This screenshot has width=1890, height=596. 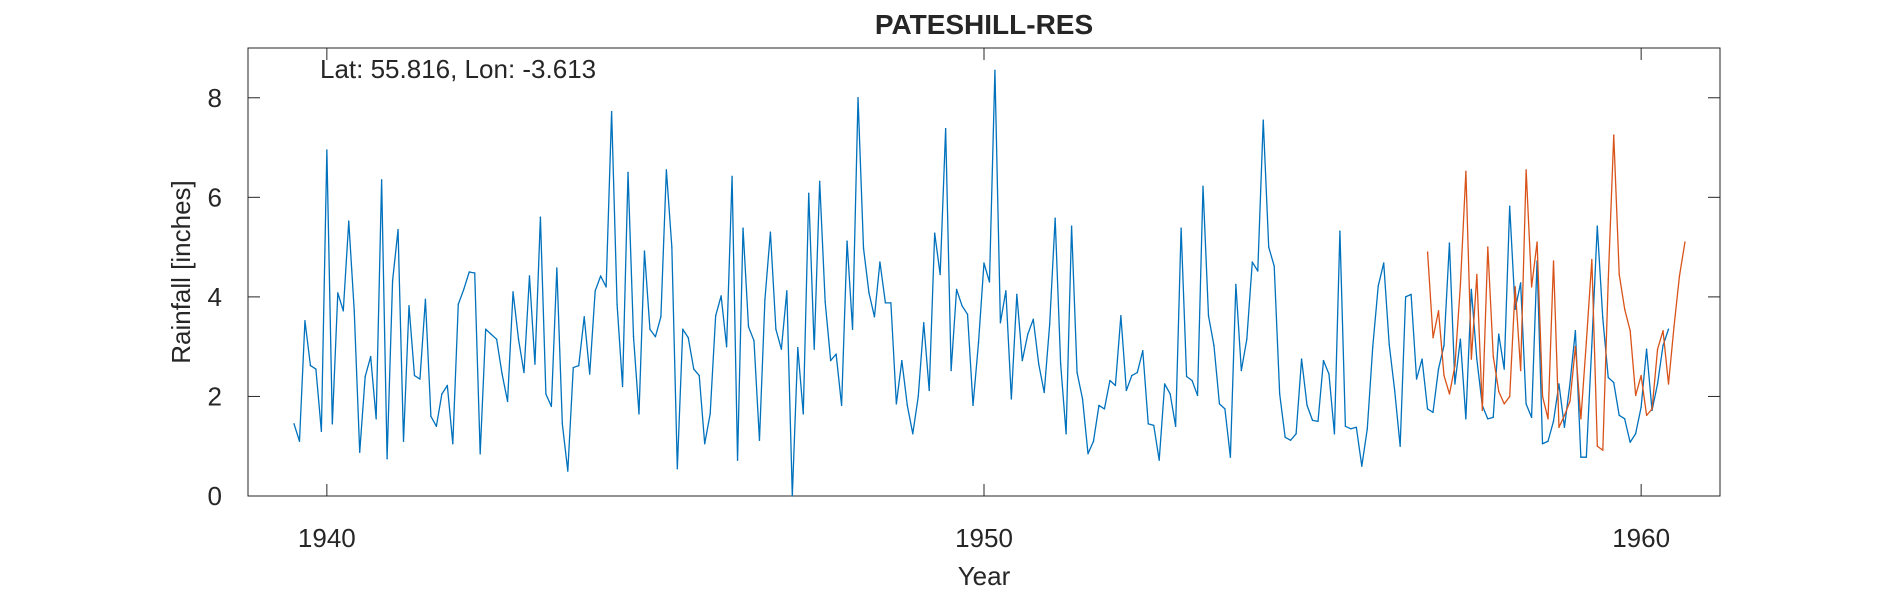 What do you see at coordinates (458, 69) in the screenshot?
I see `station-coordinates-annotation: Lat: 55.816, Lon: -3.613` at bounding box center [458, 69].